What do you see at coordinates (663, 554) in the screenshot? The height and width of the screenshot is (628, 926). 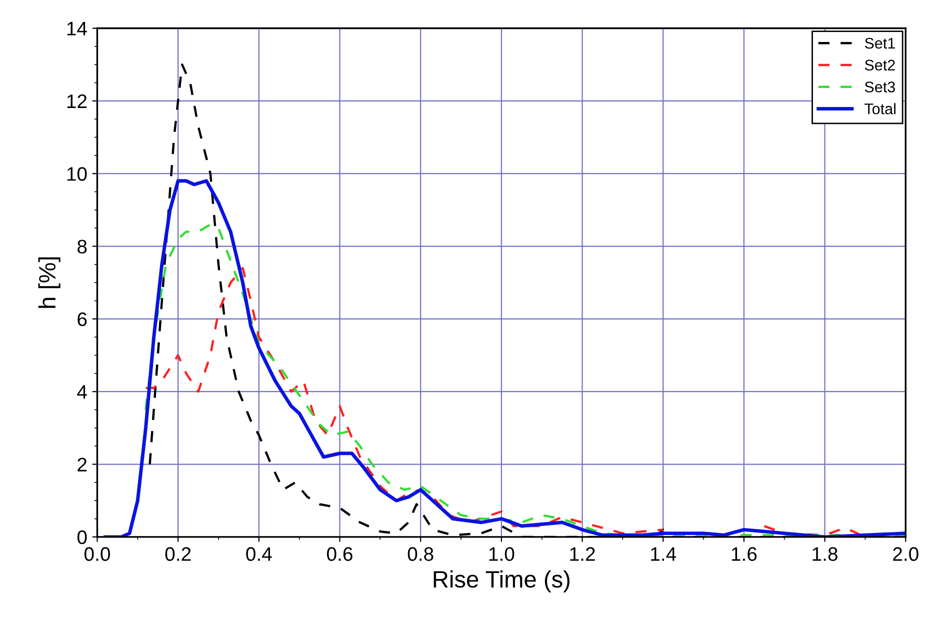 I see `x-tick-label: 1.4` at bounding box center [663, 554].